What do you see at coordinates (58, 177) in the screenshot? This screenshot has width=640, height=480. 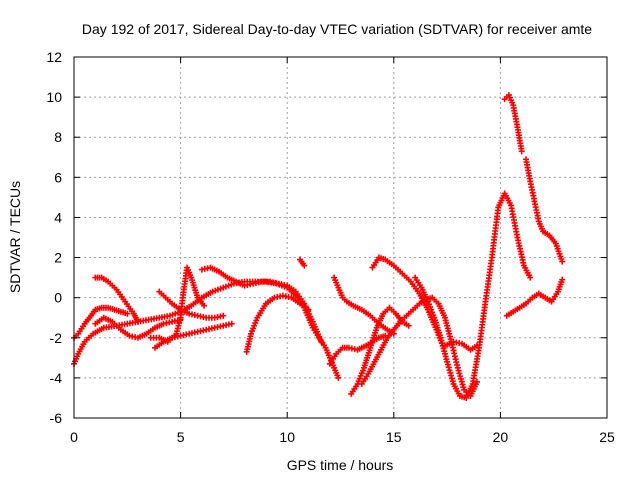 I see `y-tick-label: 6` at bounding box center [58, 177].